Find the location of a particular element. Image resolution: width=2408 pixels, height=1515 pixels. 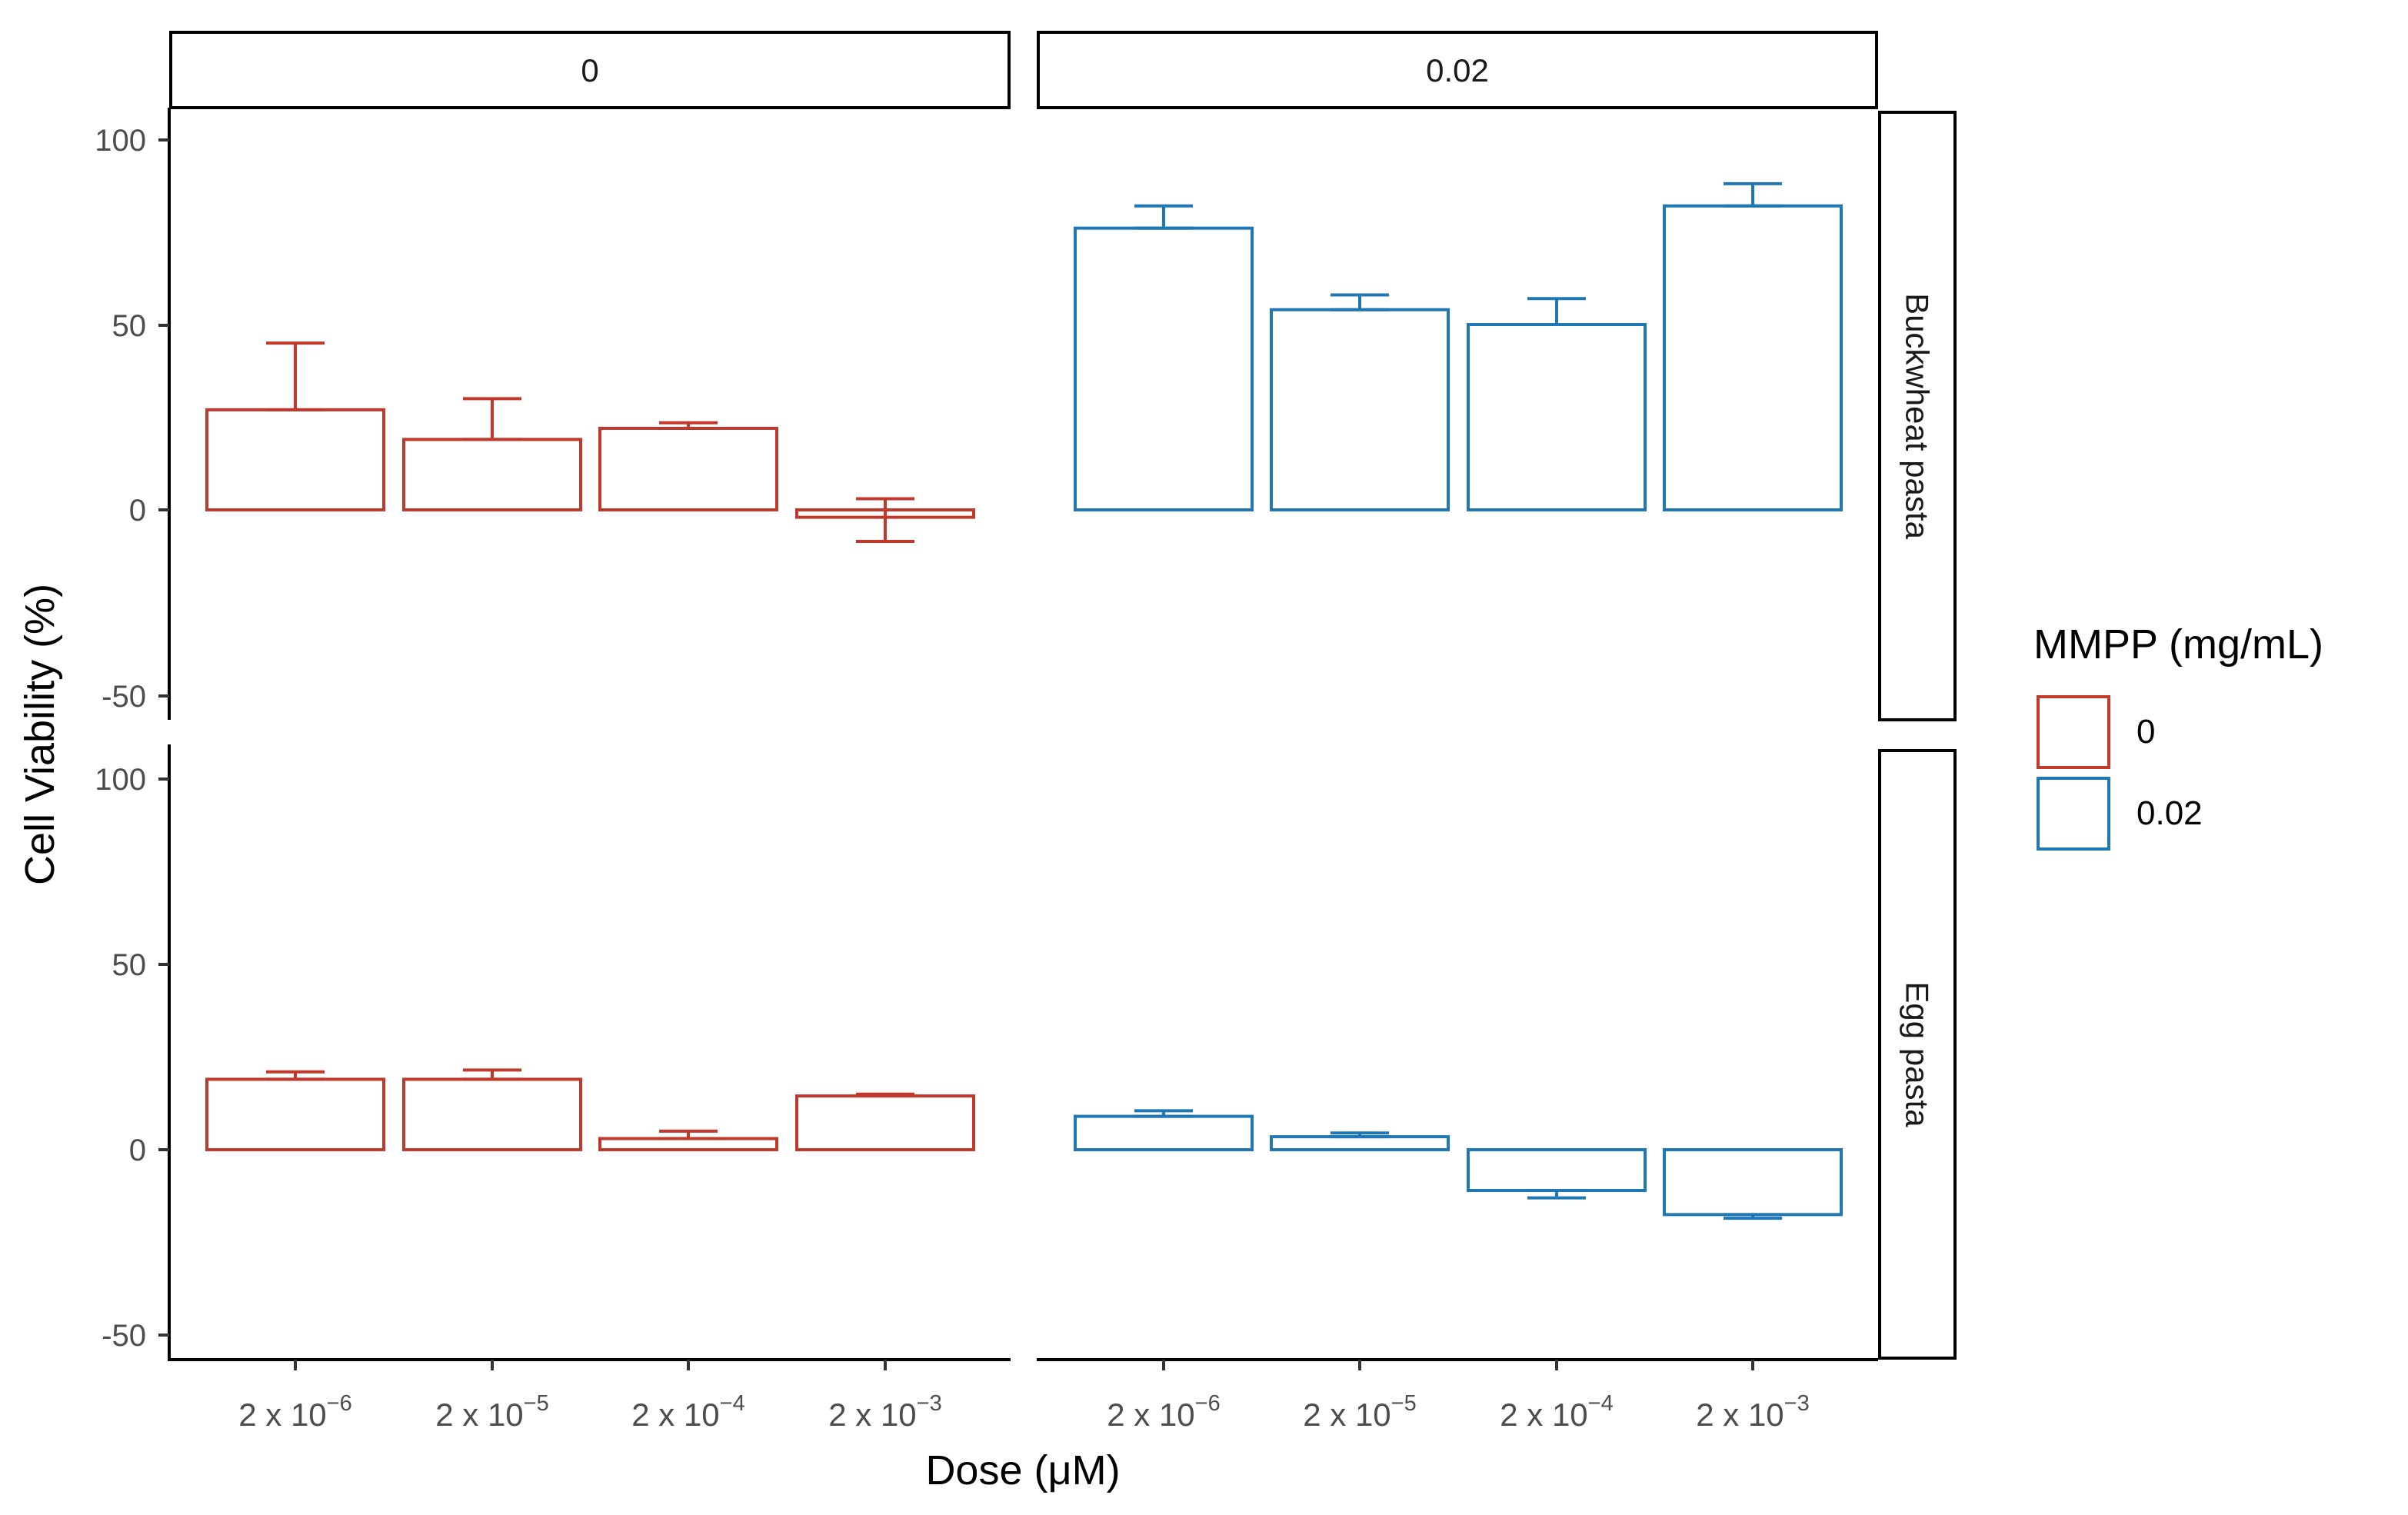

x-tick-label-right-1: 2 x 10⁻⁵ is located at coordinates (1360, 1412).